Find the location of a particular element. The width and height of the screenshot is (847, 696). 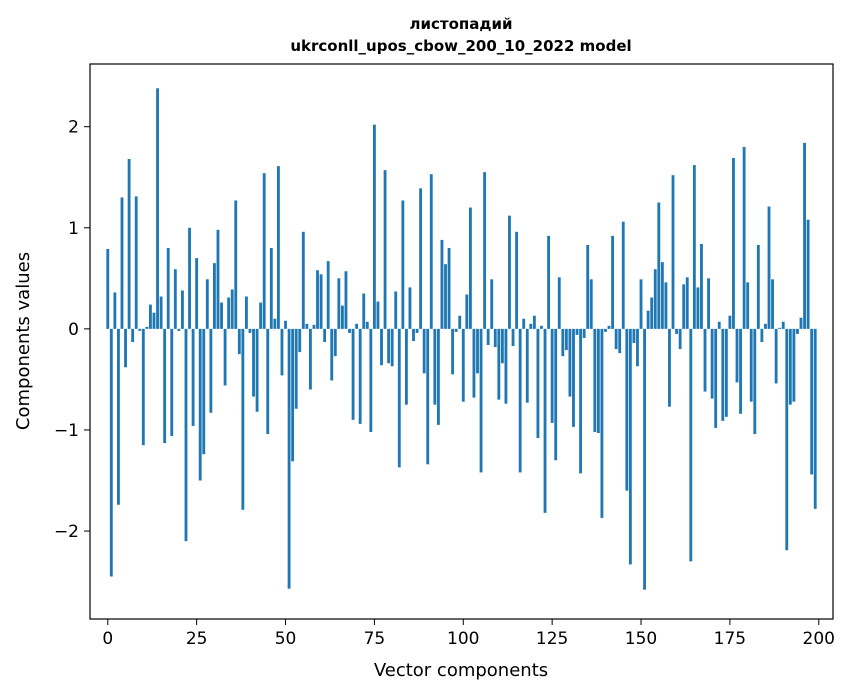

y-tick-label: −2 is located at coordinates (66, 532).